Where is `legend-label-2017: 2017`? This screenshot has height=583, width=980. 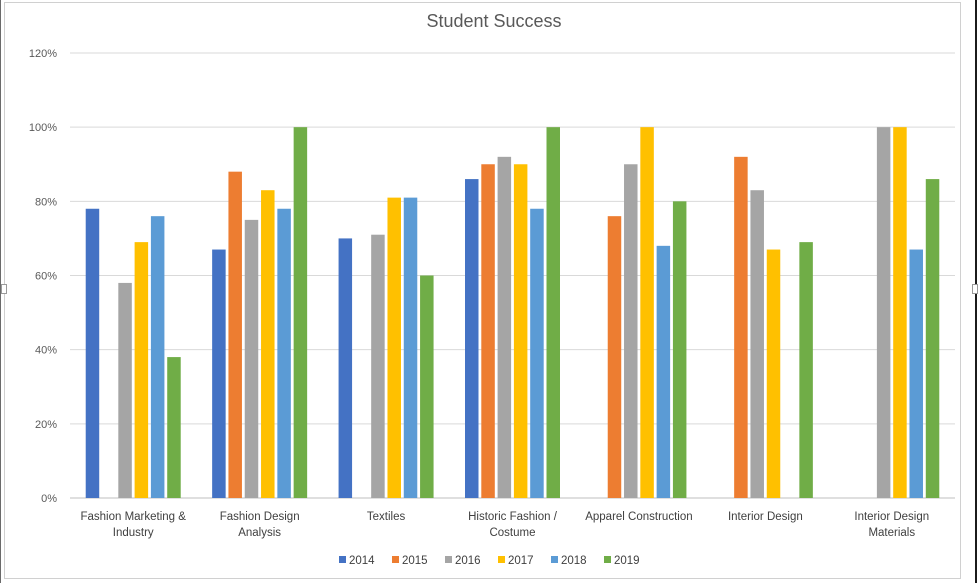 legend-label-2017: 2017 is located at coordinates (521, 561).